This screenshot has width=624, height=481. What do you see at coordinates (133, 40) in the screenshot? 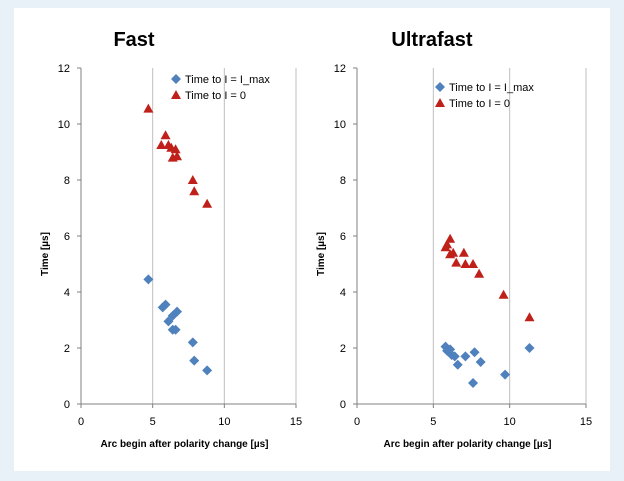
I see `chart-title: Fast` at bounding box center [133, 40].